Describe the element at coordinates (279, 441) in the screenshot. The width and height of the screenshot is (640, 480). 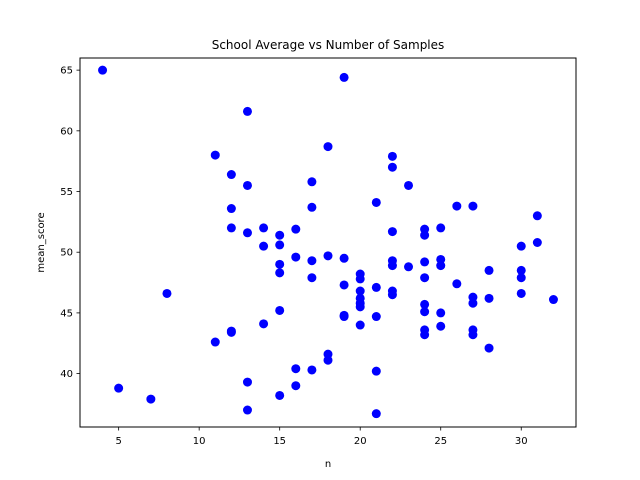
I see `x-tick-label: 15` at that location.